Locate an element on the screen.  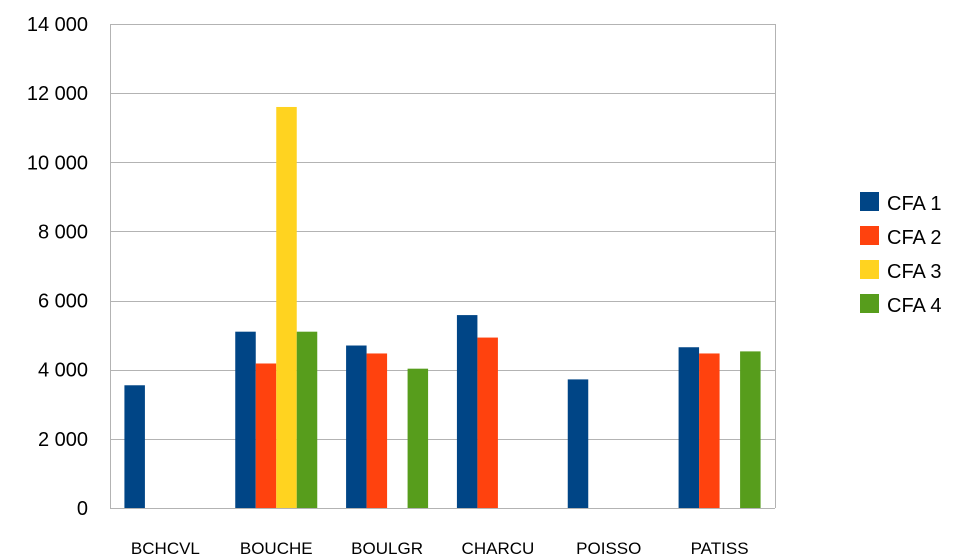
bar-cfa-1-poisso is located at coordinates (578, 443).